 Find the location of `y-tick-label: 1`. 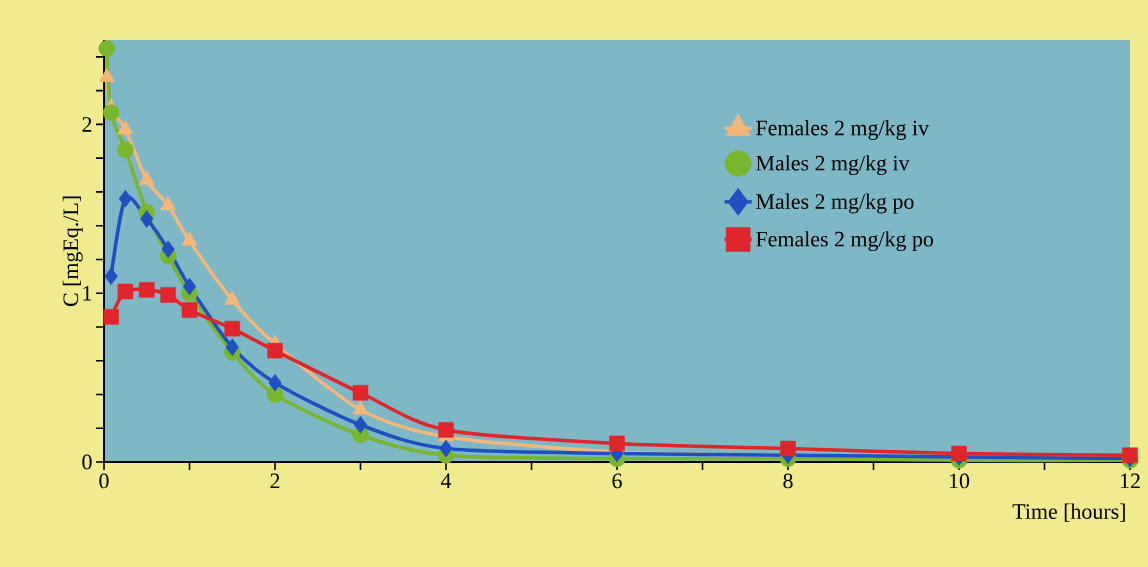

y-tick-label: 1 is located at coordinates (87, 293).